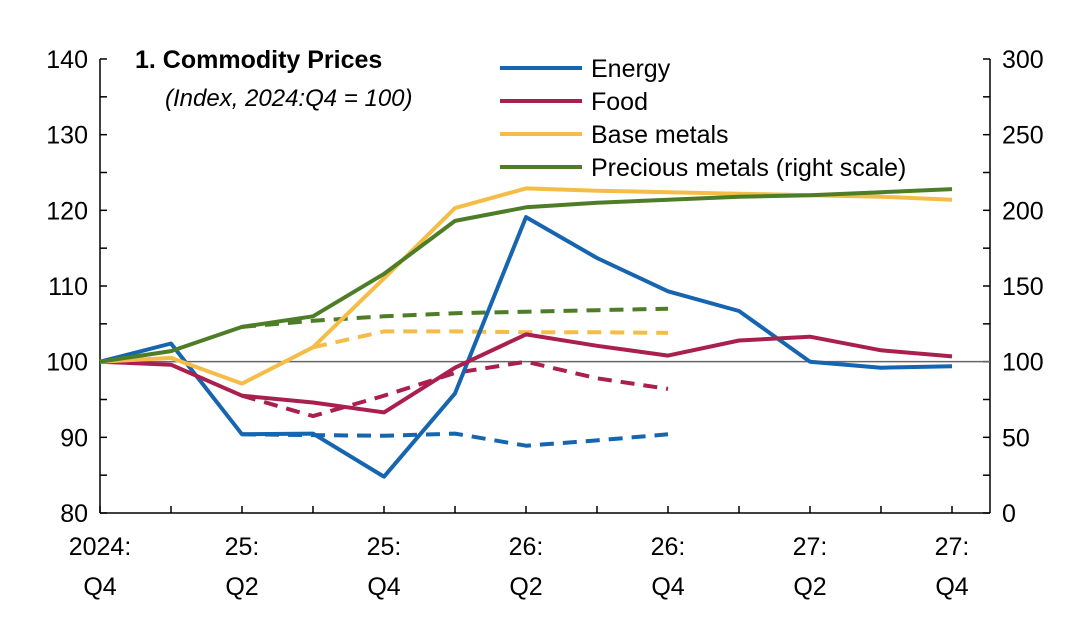  What do you see at coordinates (67, 136) in the screenshot?
I see `left-tick-label: 130` at bounding box center [67, 136].